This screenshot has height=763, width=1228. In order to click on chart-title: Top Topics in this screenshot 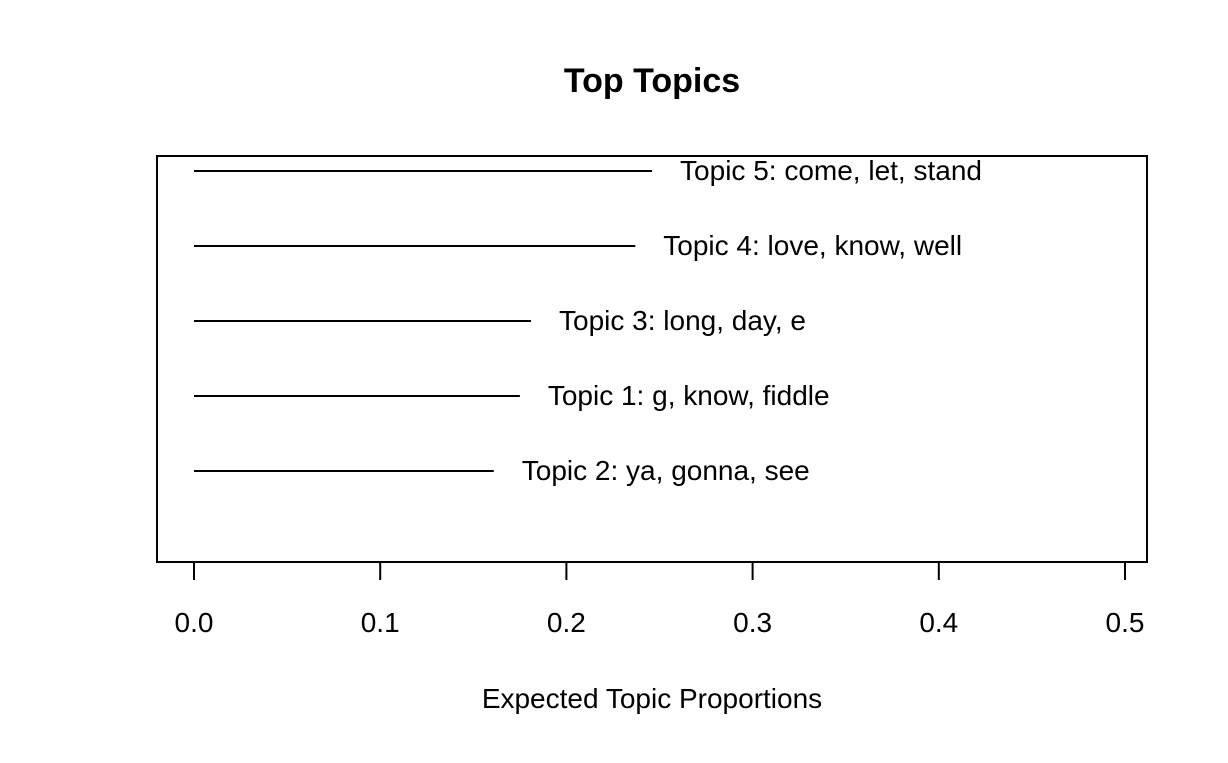, I will do `click(652, 81)`.